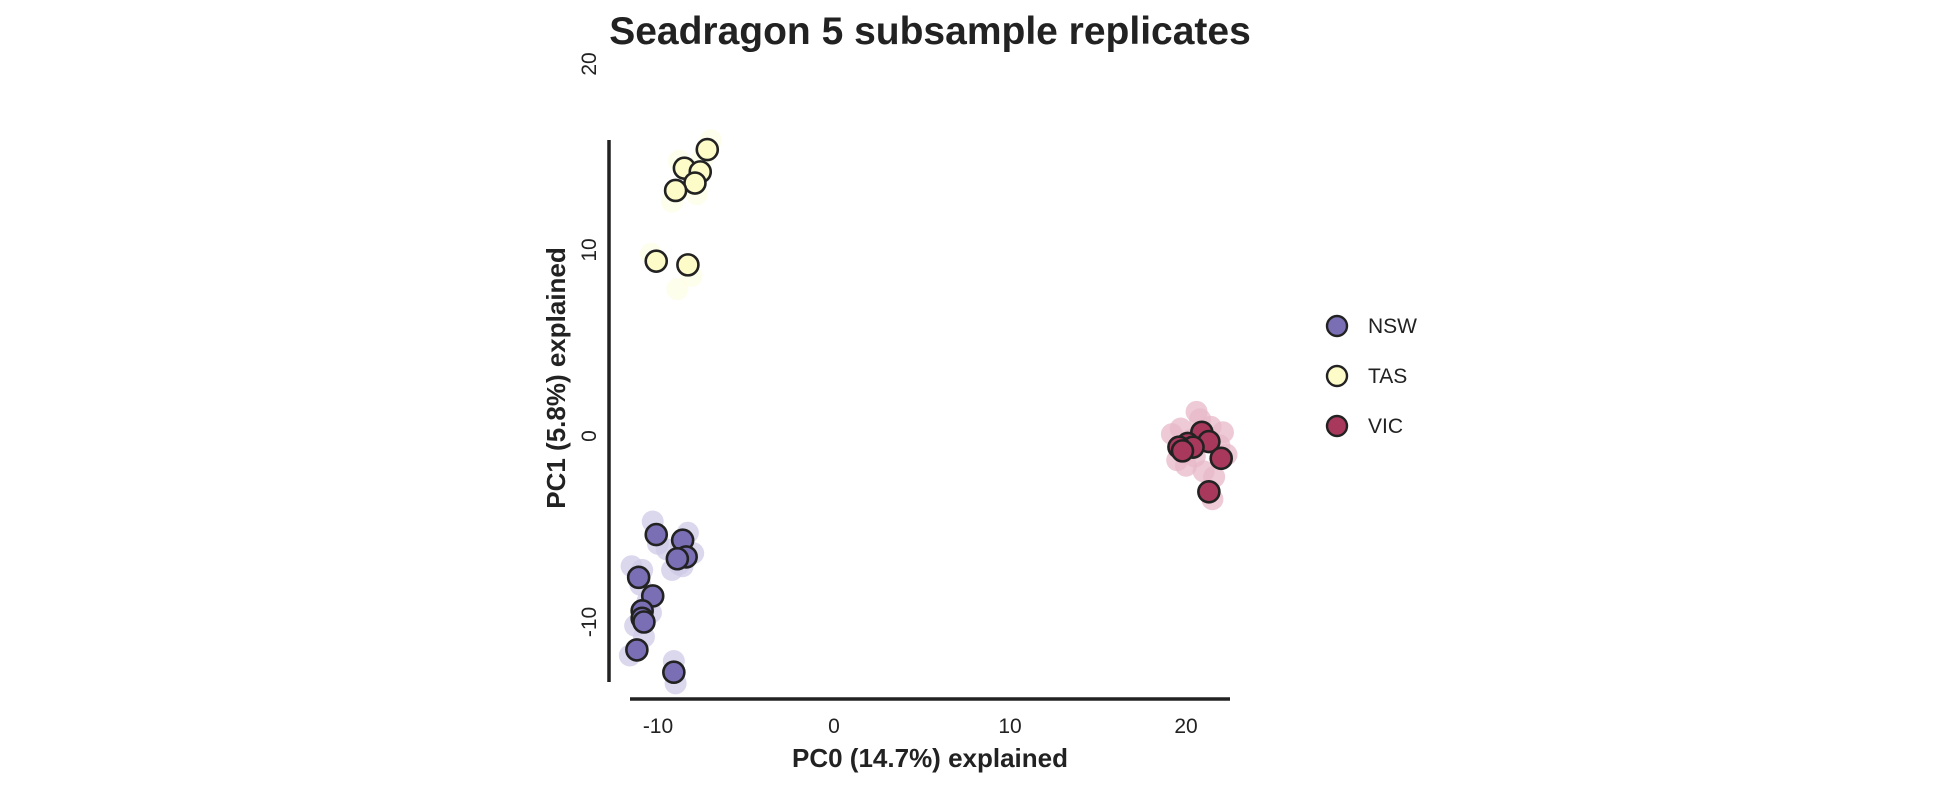 The image size is (1942, 794). Describe the element at coordinates (677, 289) in the screenshot. I see `replicate-point-tas` at that location.